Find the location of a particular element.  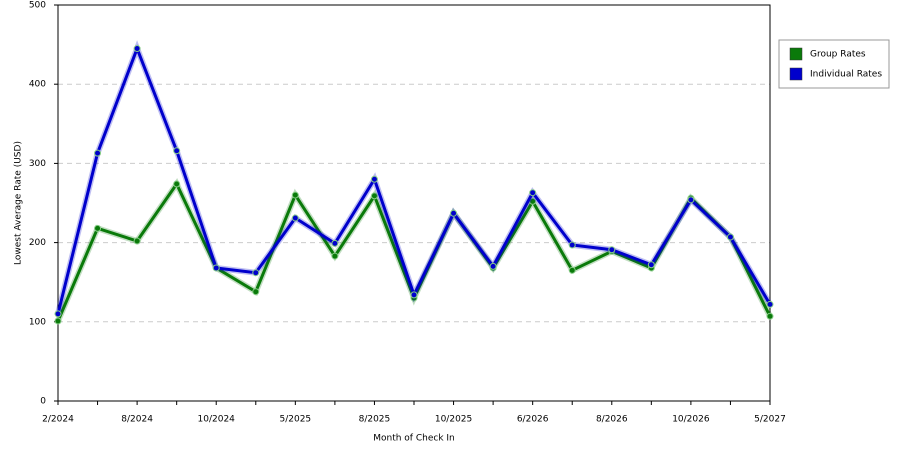

legend-label: Individual Rates is located at coordinates (846, 75).